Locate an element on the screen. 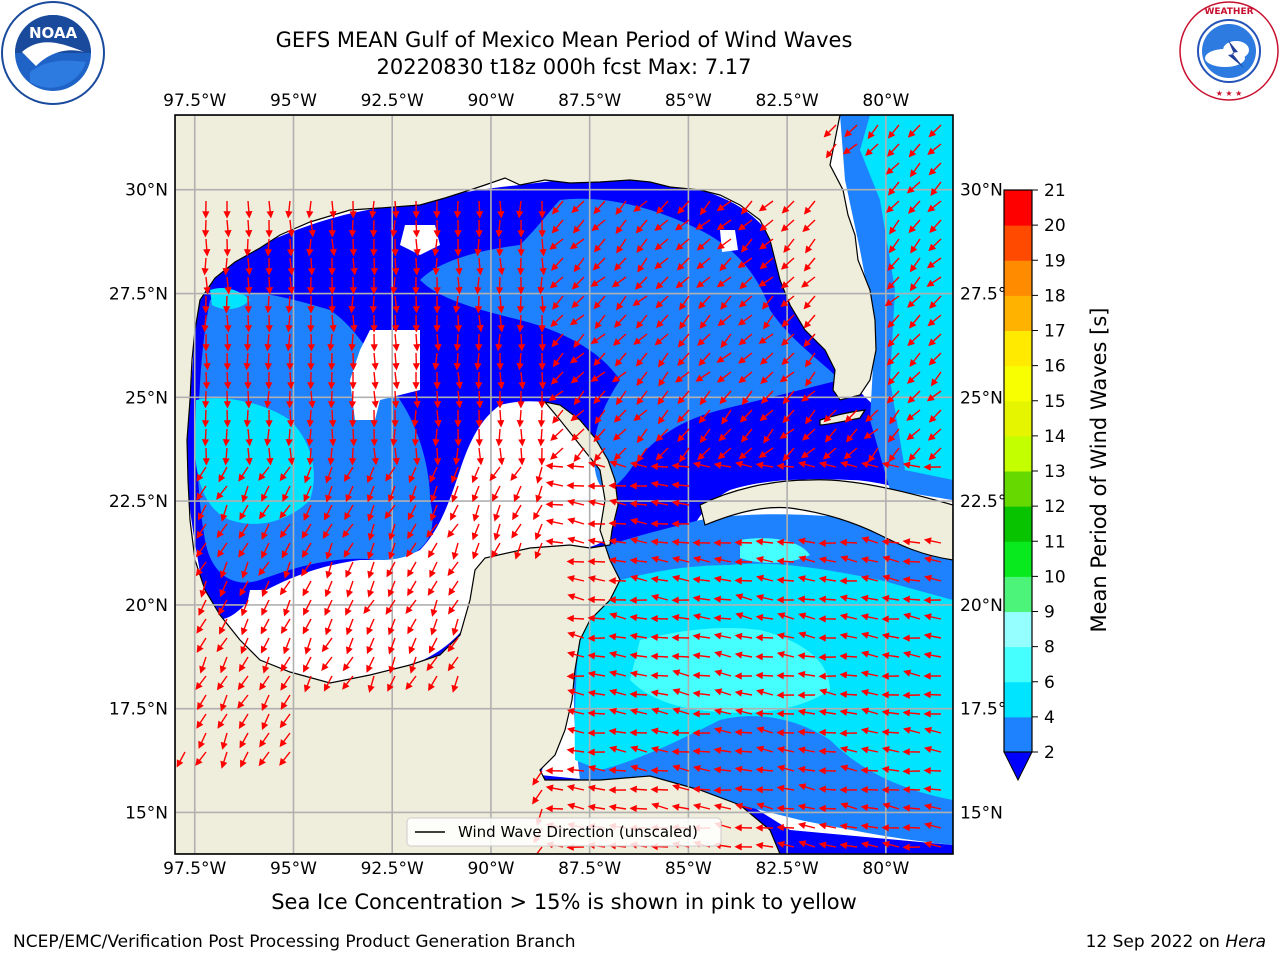 The width and height of the screenshot is (1280, 960). tick-label: 15°N is located at coordinates (146, 813).